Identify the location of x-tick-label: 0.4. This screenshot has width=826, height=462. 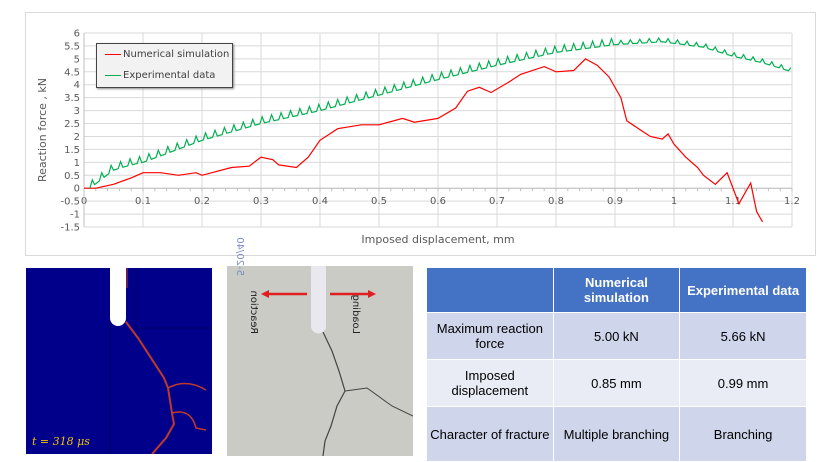
(320, 201).